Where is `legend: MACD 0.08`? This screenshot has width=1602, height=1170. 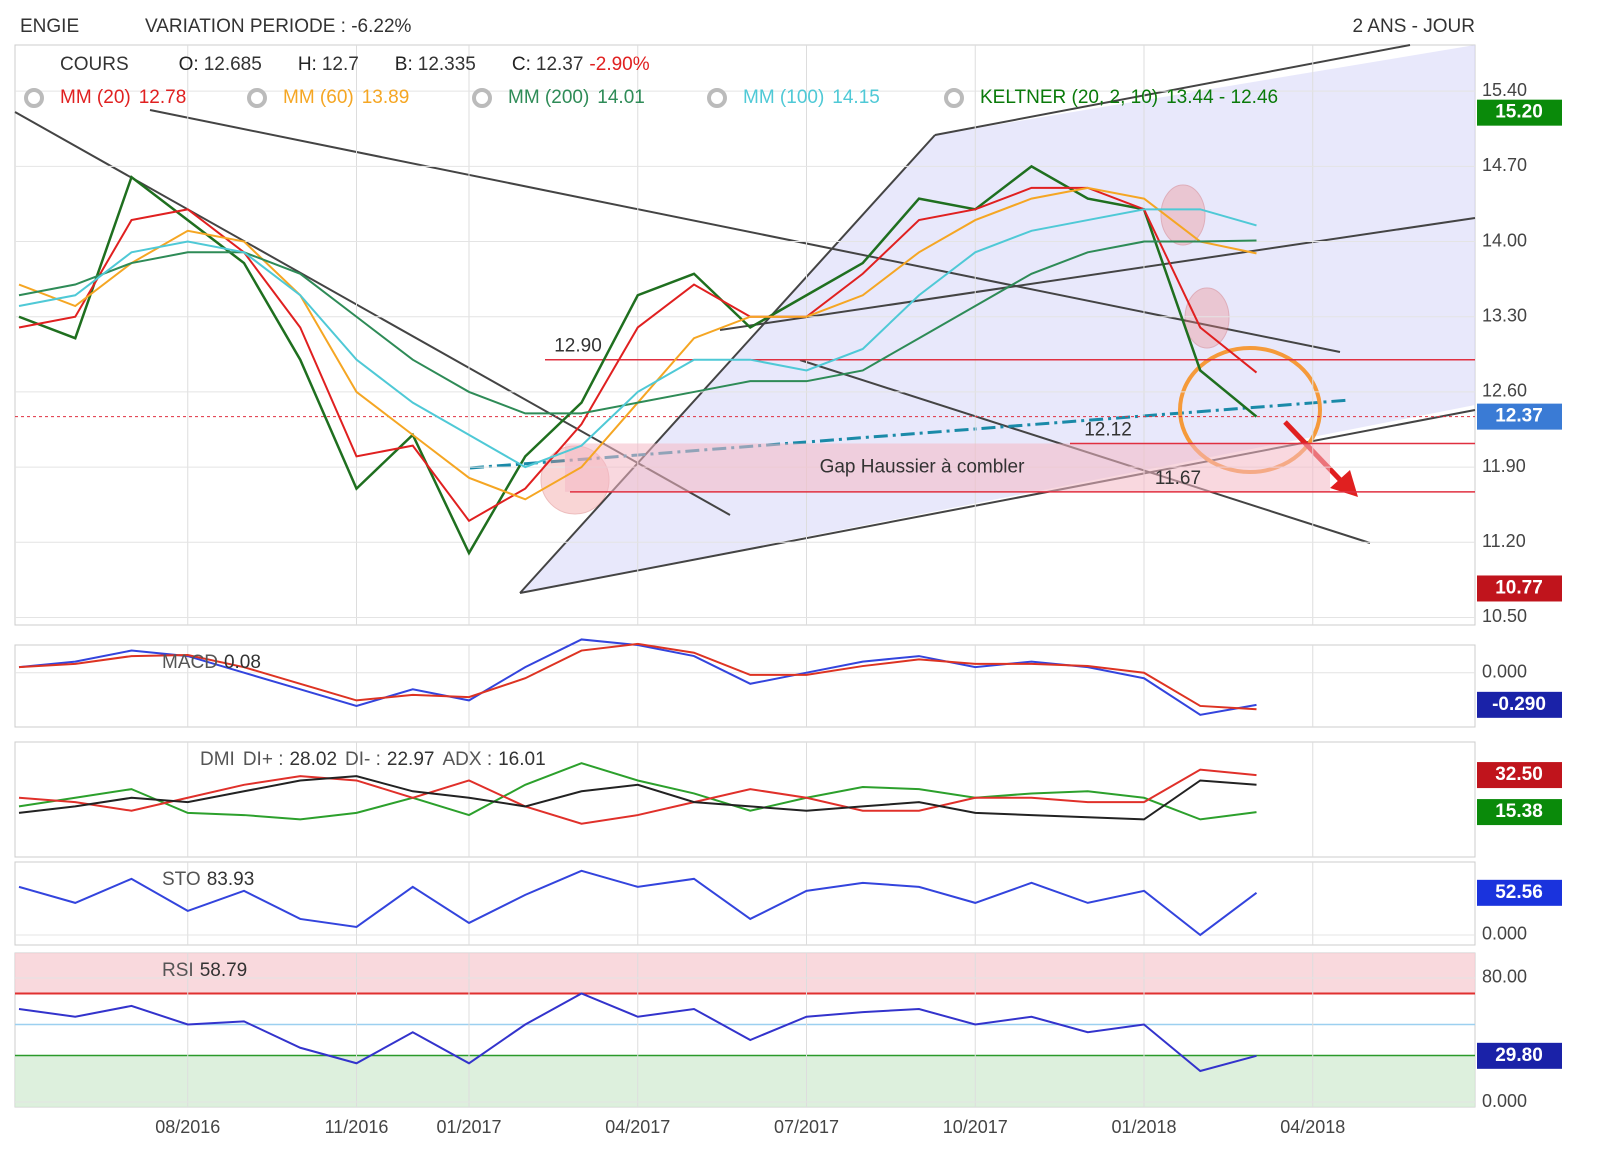 legend: MACD 0.08 is located at coordinates (211, 662).